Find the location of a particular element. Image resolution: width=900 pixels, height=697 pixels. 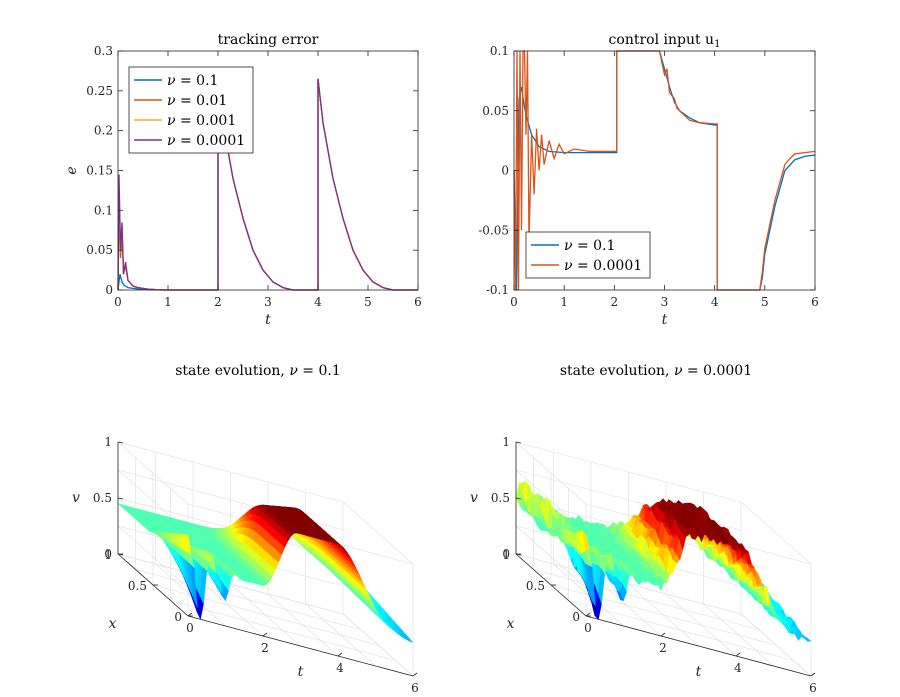

y-tick-label: 0.2 is located at coordinates (103, 131).